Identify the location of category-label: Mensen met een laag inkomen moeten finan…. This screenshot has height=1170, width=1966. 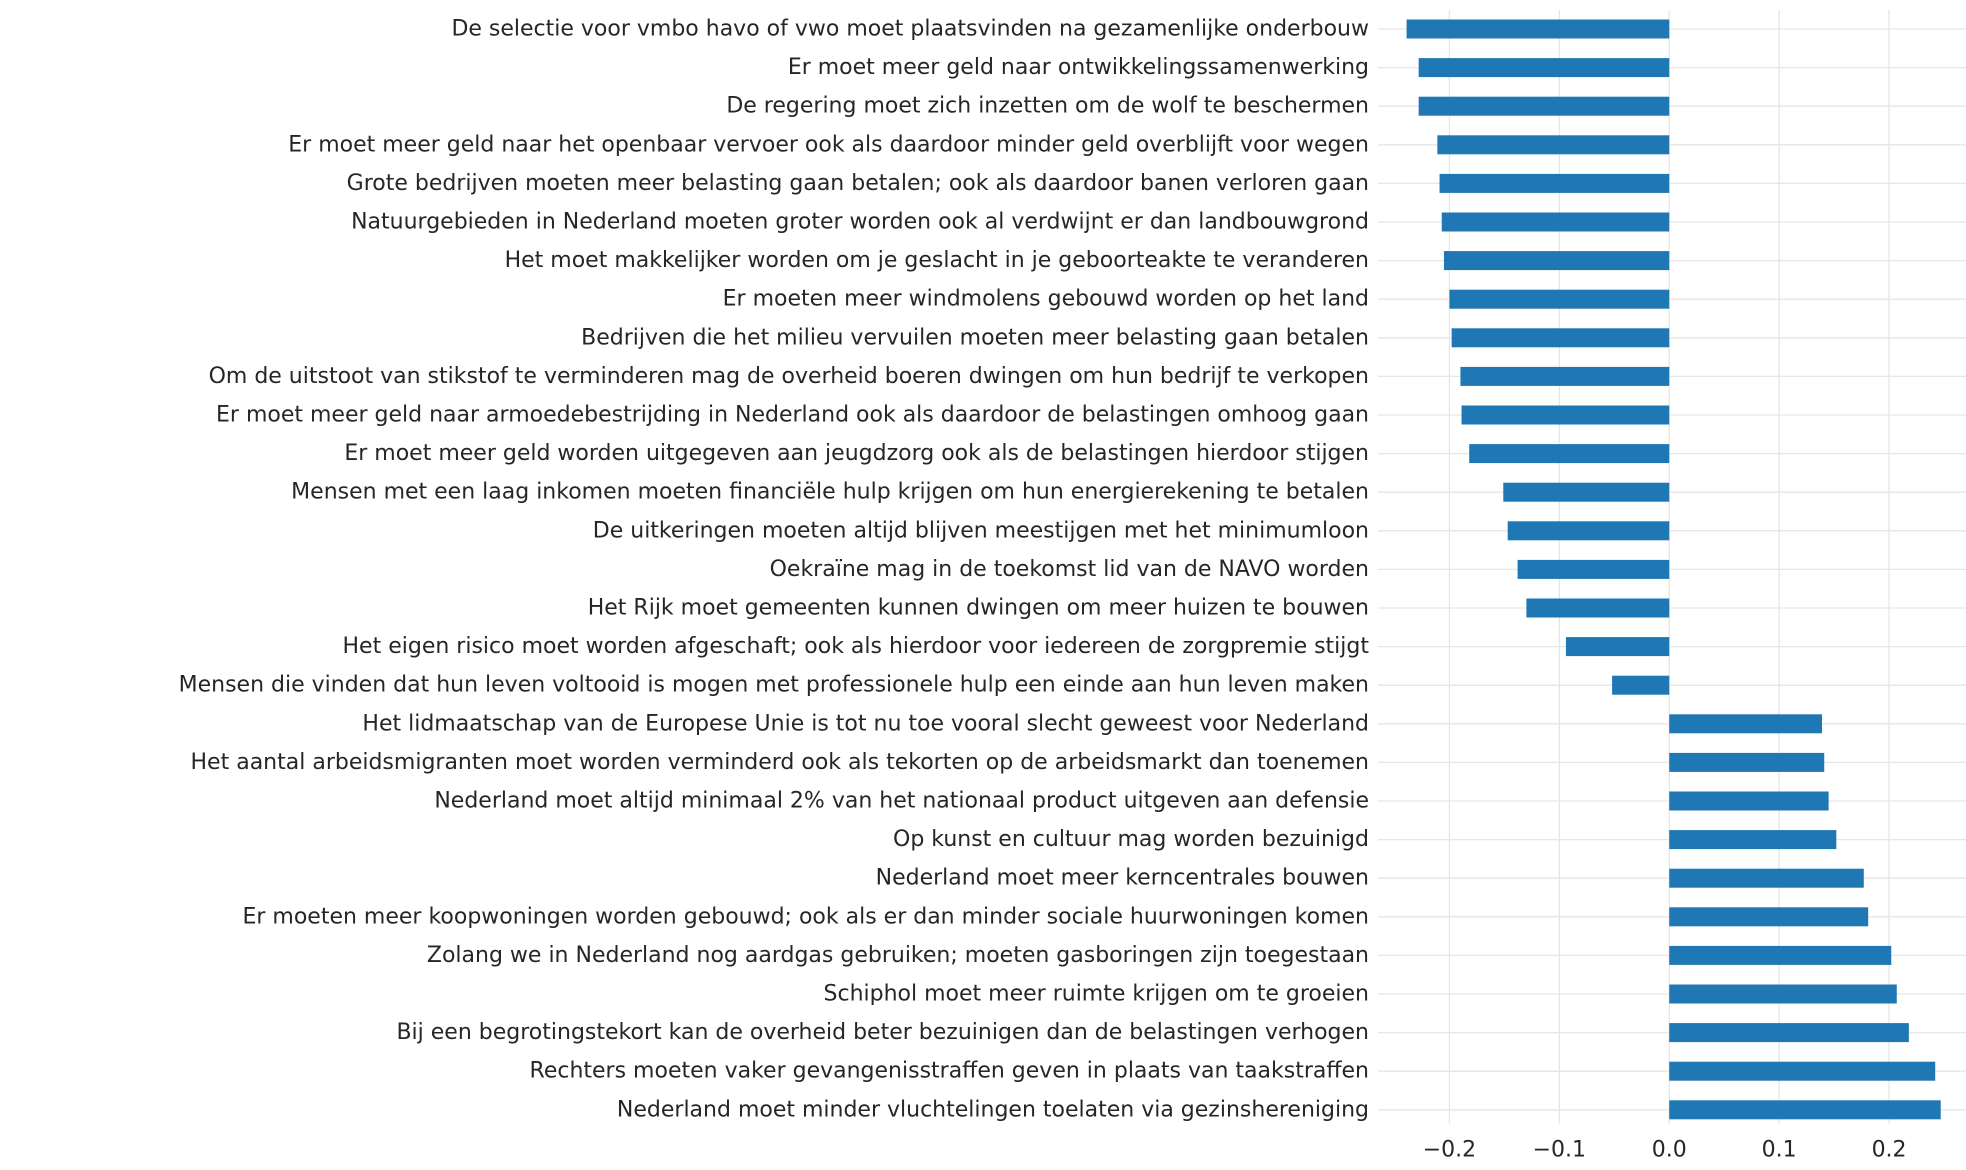
(830, 492).